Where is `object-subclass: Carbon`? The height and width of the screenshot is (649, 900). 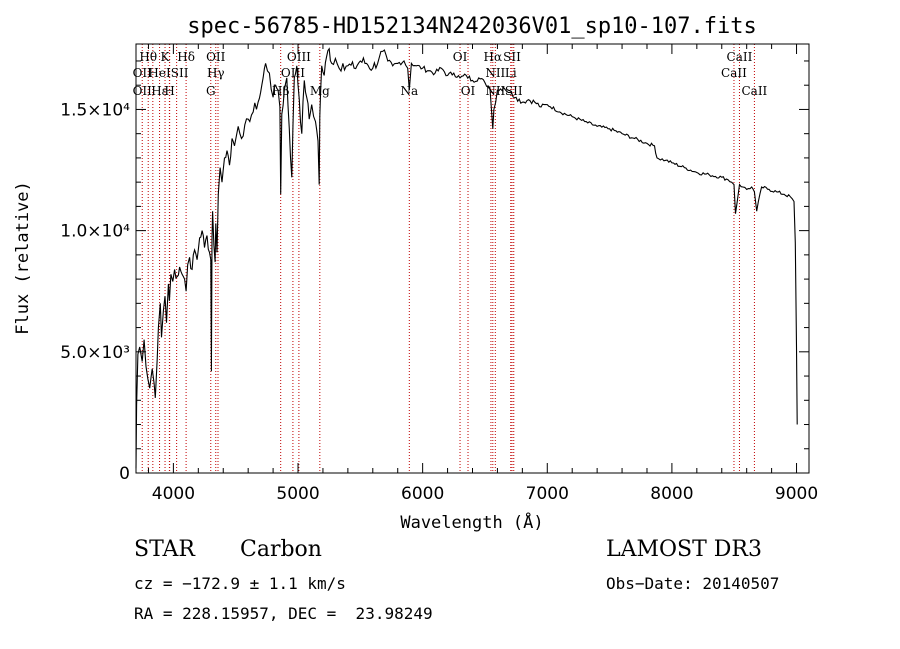
object-subclass: Carbon is located at coordinates (281, 549).